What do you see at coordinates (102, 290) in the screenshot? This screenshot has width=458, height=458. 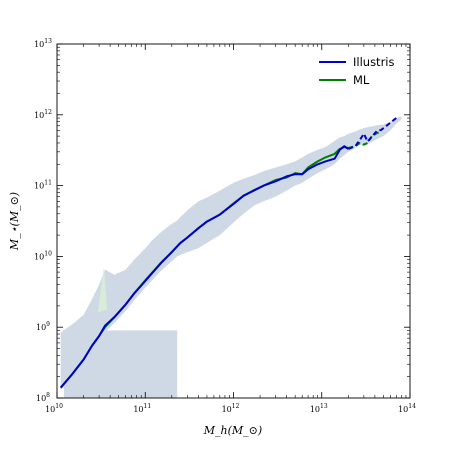 I see `ml-band-spike` at bounding box center [102, 290].